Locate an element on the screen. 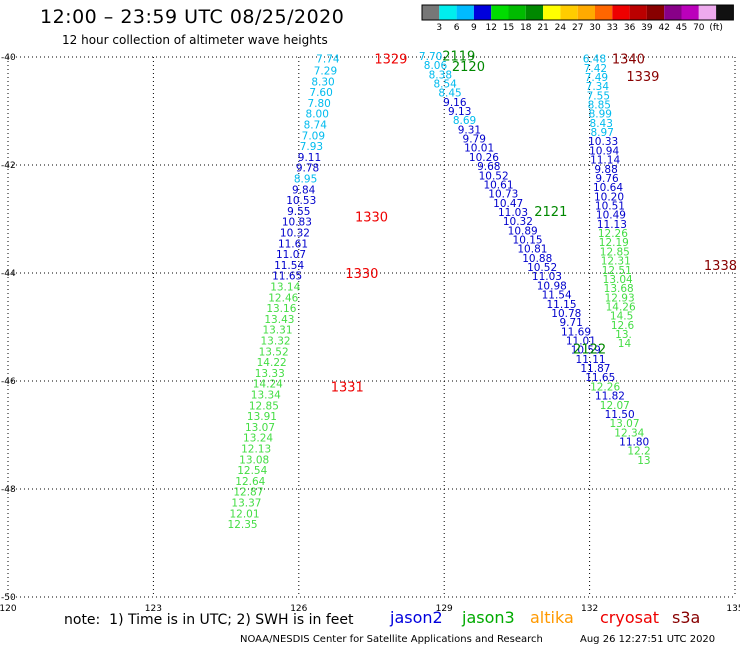 This screenshot has width=740, height=650. swh-value-label: 7.09 is located at coordinates (313, 136).